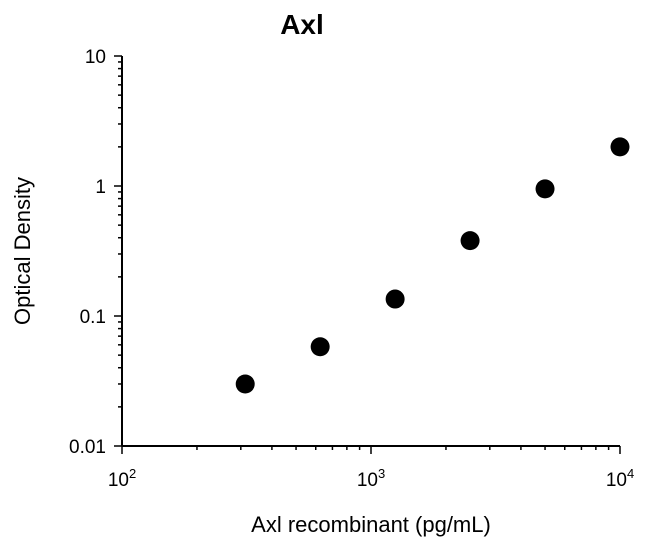 The width and height of the screenshot is (650, 548). Describe the element at coordinates (620, 478) in the screenshot. I see `x-tick-label: 10⁴` at that location.